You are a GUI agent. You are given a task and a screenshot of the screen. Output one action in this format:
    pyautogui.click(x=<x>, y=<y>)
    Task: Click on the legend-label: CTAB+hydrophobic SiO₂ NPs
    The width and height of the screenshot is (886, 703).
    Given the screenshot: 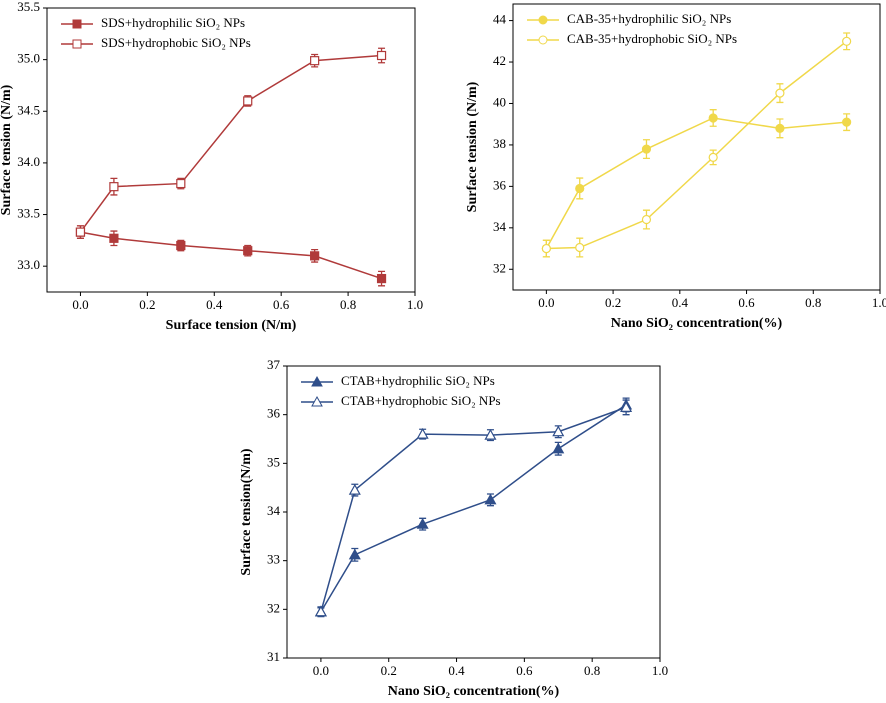 What is the action you would take?
    pyautogui.click(x=421, y=400)
    